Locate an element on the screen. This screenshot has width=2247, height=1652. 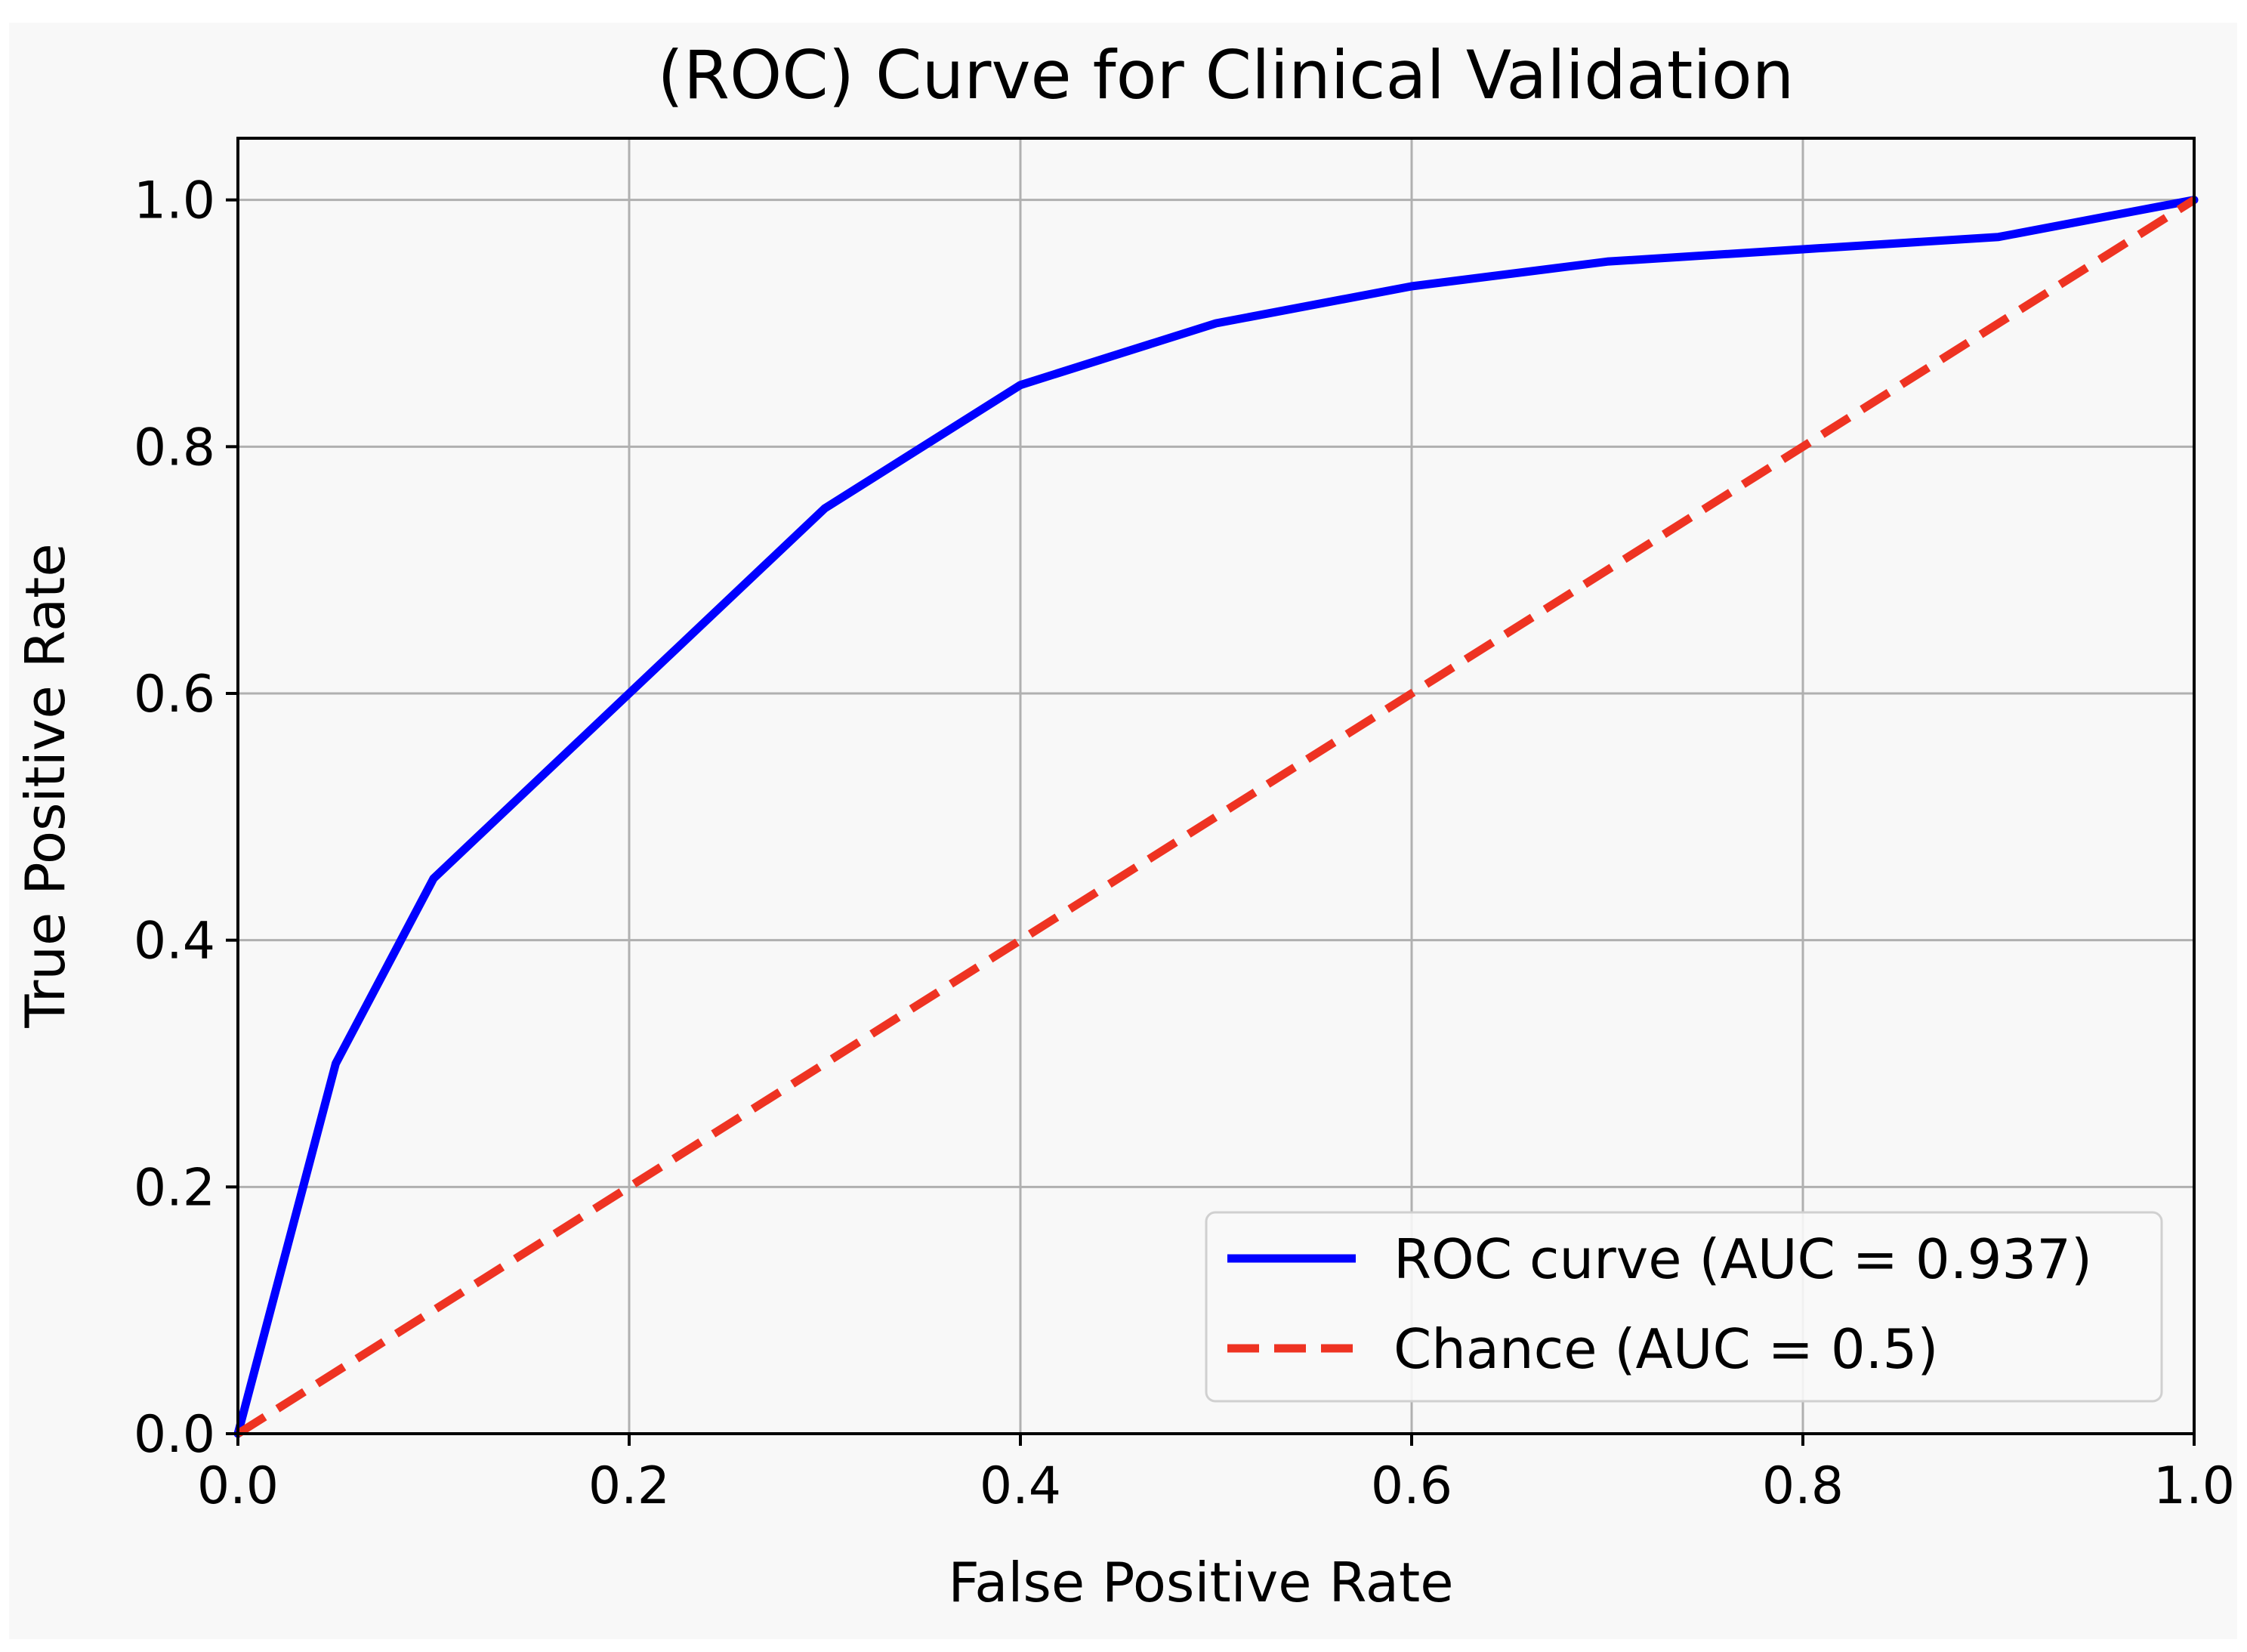
legend-label-chance: Chance (AUC = 0.5) is located at coordinates (1666, 1349).